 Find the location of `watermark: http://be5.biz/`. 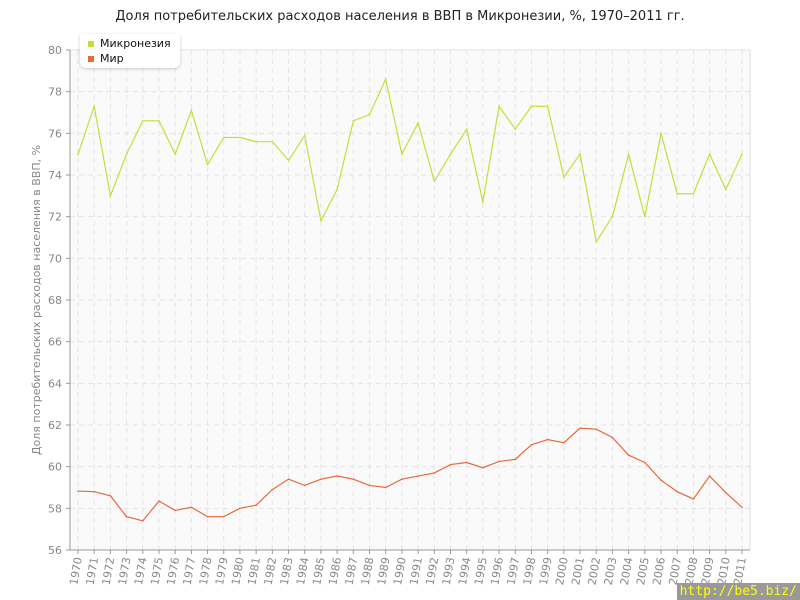

watermark: http://be5.biz/ is located at coordinates (738, 591).